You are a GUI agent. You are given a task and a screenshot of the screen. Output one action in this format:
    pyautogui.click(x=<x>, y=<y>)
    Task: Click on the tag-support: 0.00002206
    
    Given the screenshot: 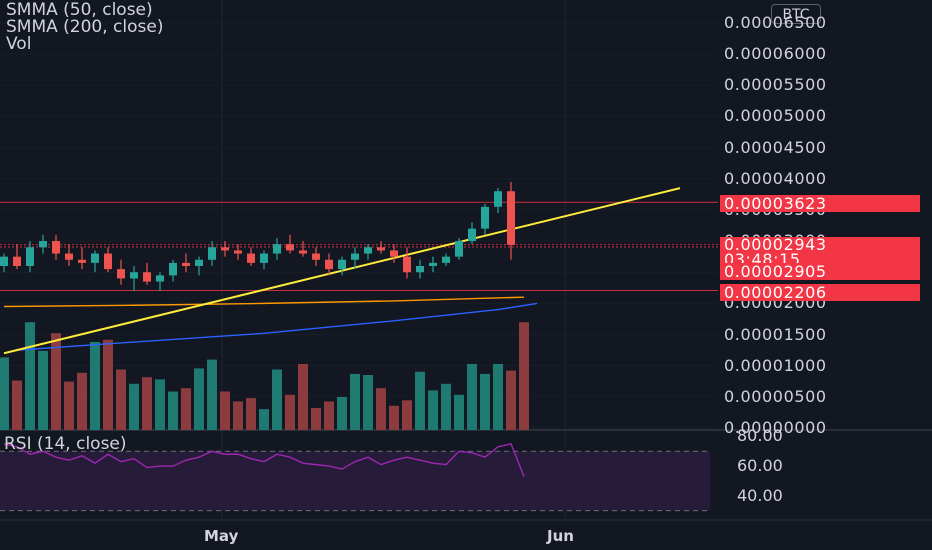 What is the action you would take?
    pyautogui.click(x=820, y=292)
    